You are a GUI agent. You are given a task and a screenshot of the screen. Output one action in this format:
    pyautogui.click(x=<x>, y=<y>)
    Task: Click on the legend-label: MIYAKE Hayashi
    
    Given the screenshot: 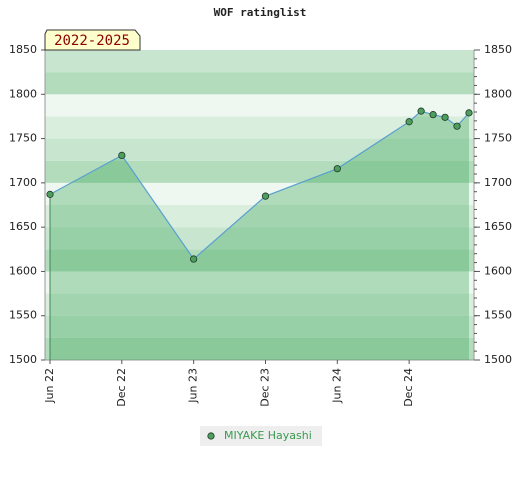 What is the action you would take?
    pyautogui.click(x=268, y=435)
    